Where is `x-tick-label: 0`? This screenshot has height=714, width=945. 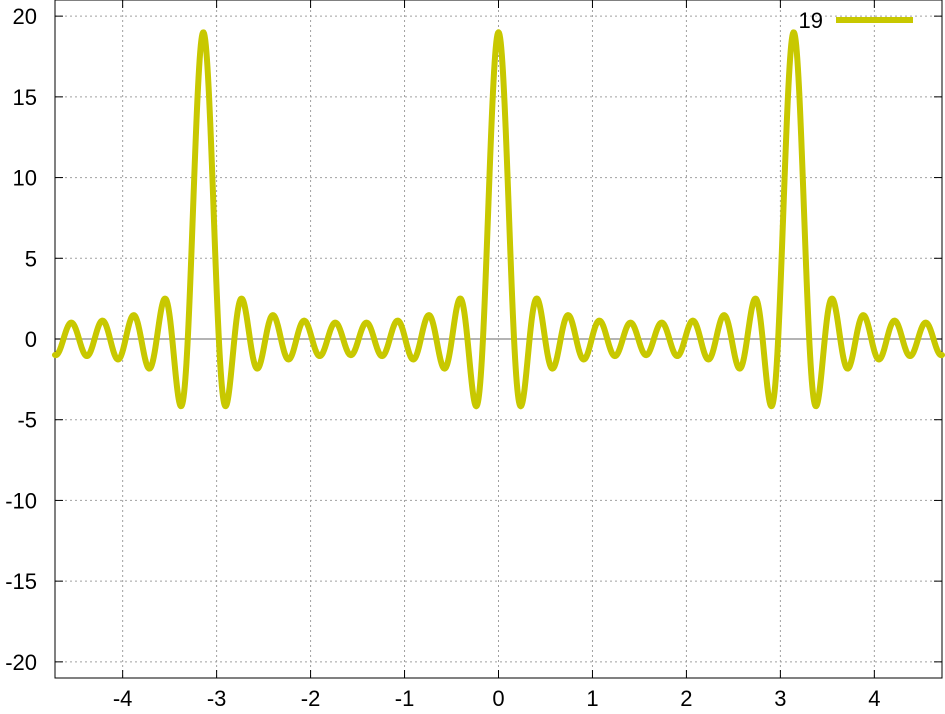 x-tick-label: 0 is located at coordinates (498, 698).